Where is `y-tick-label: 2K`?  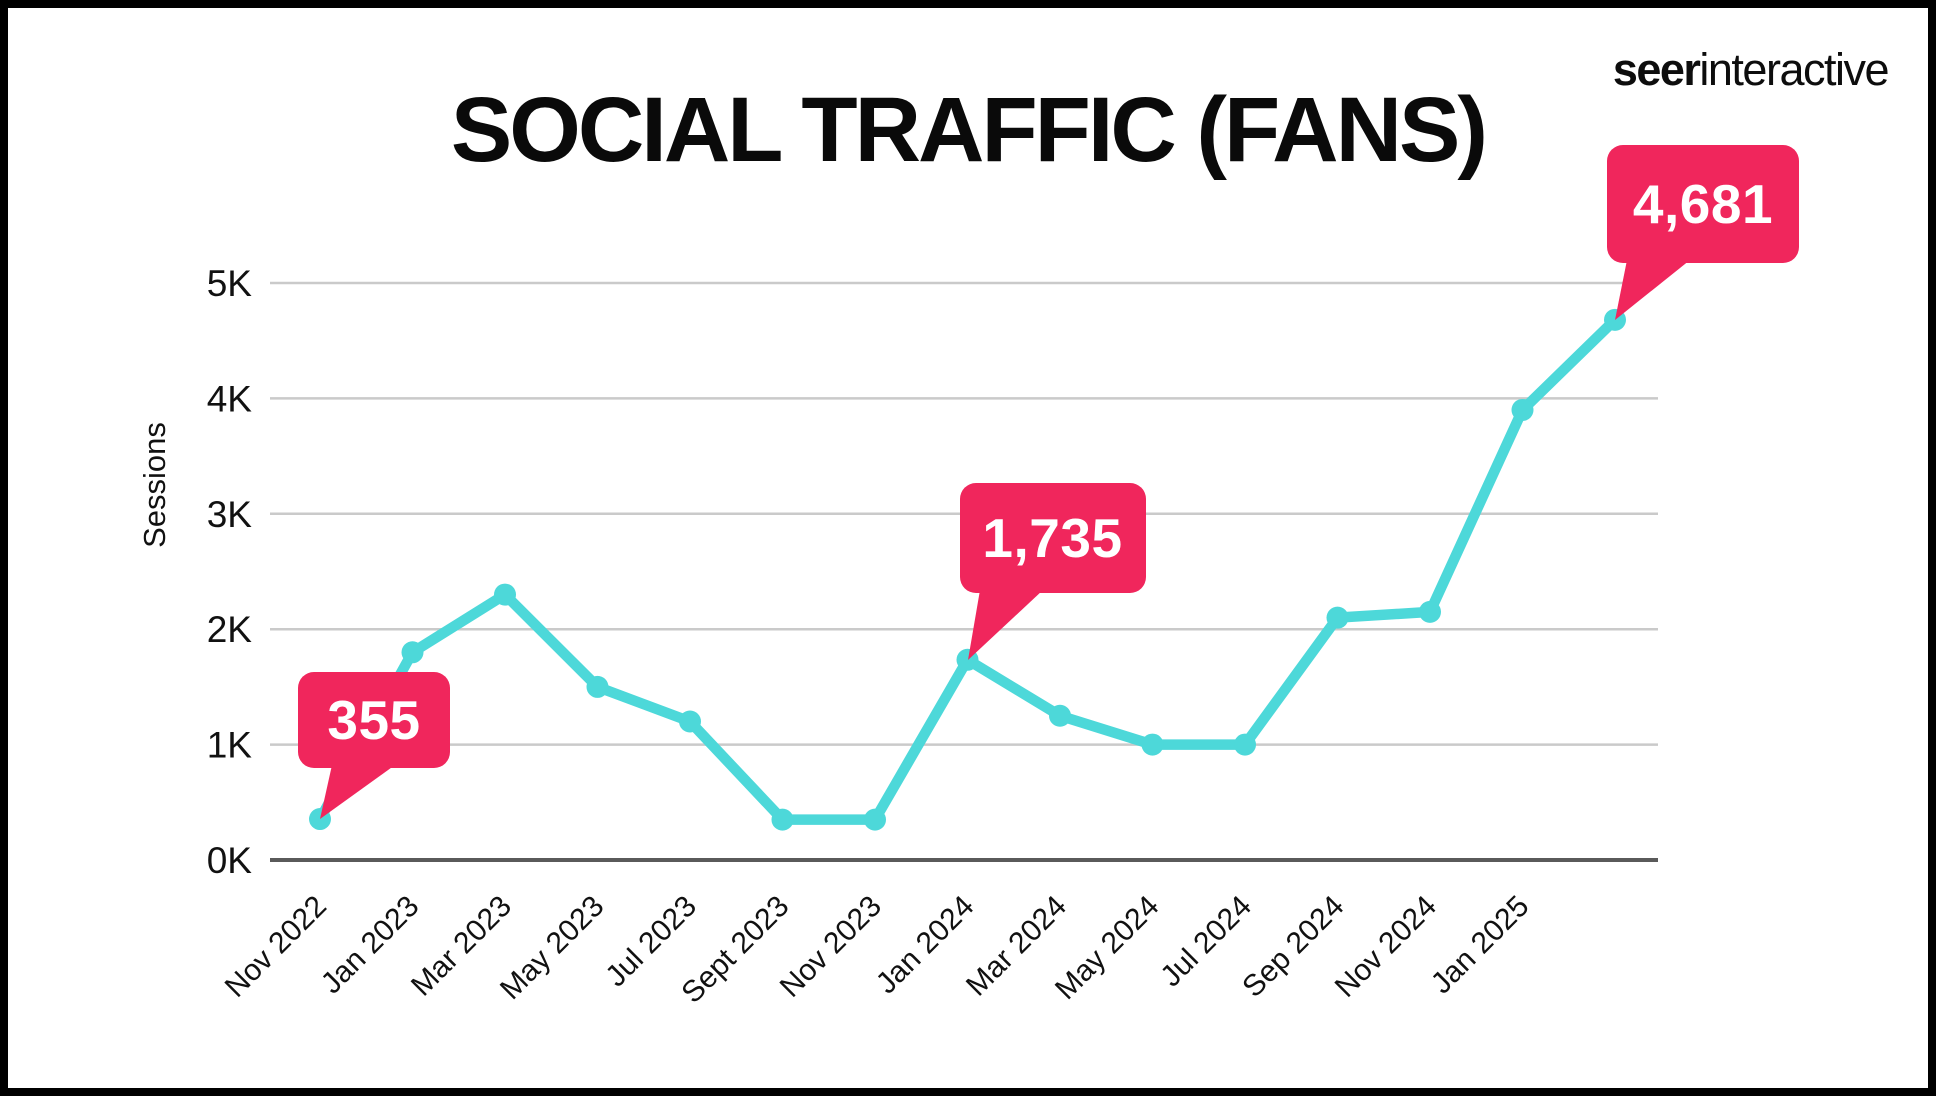 y-tick-label: 2K is located at coordinates (230, 629).